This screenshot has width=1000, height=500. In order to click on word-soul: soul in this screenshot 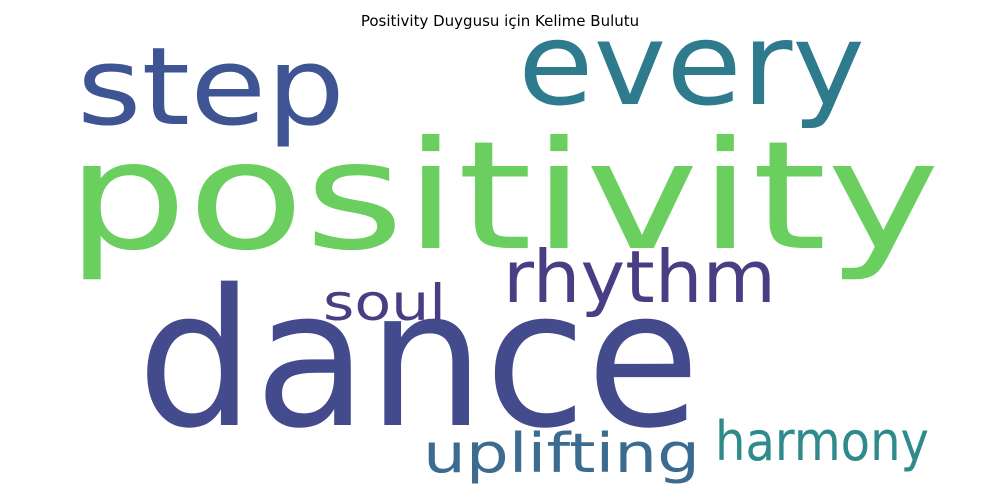, I will do `click(384, 303)`.